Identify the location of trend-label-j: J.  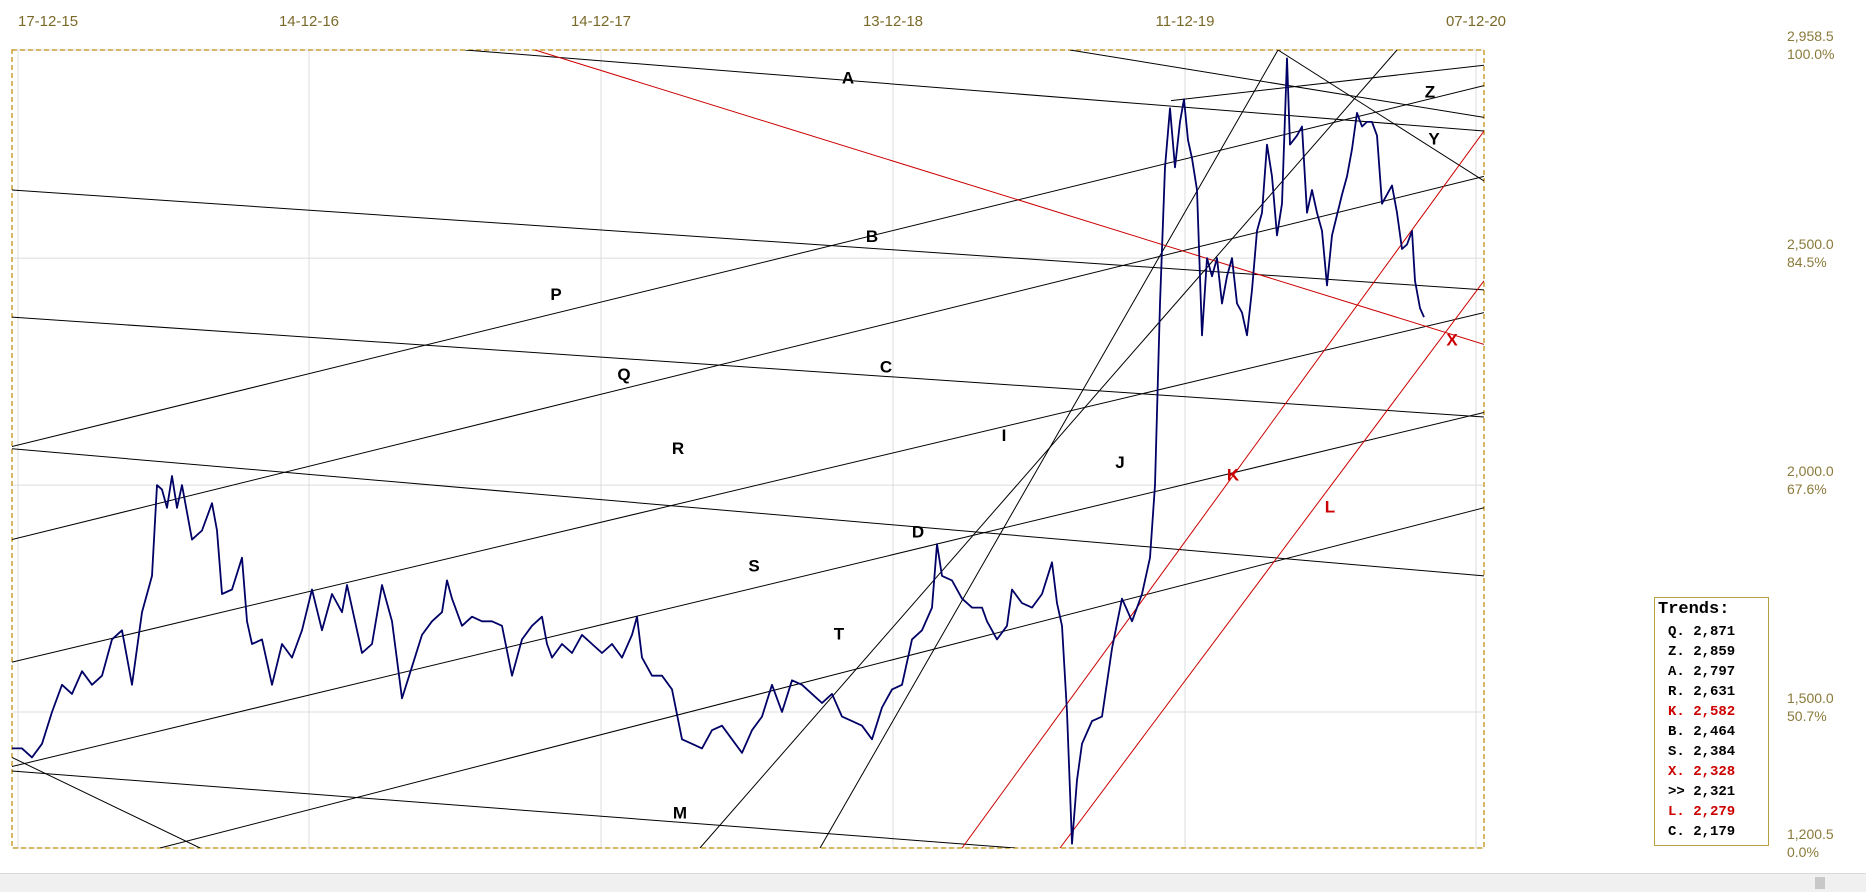
(1119, 462).